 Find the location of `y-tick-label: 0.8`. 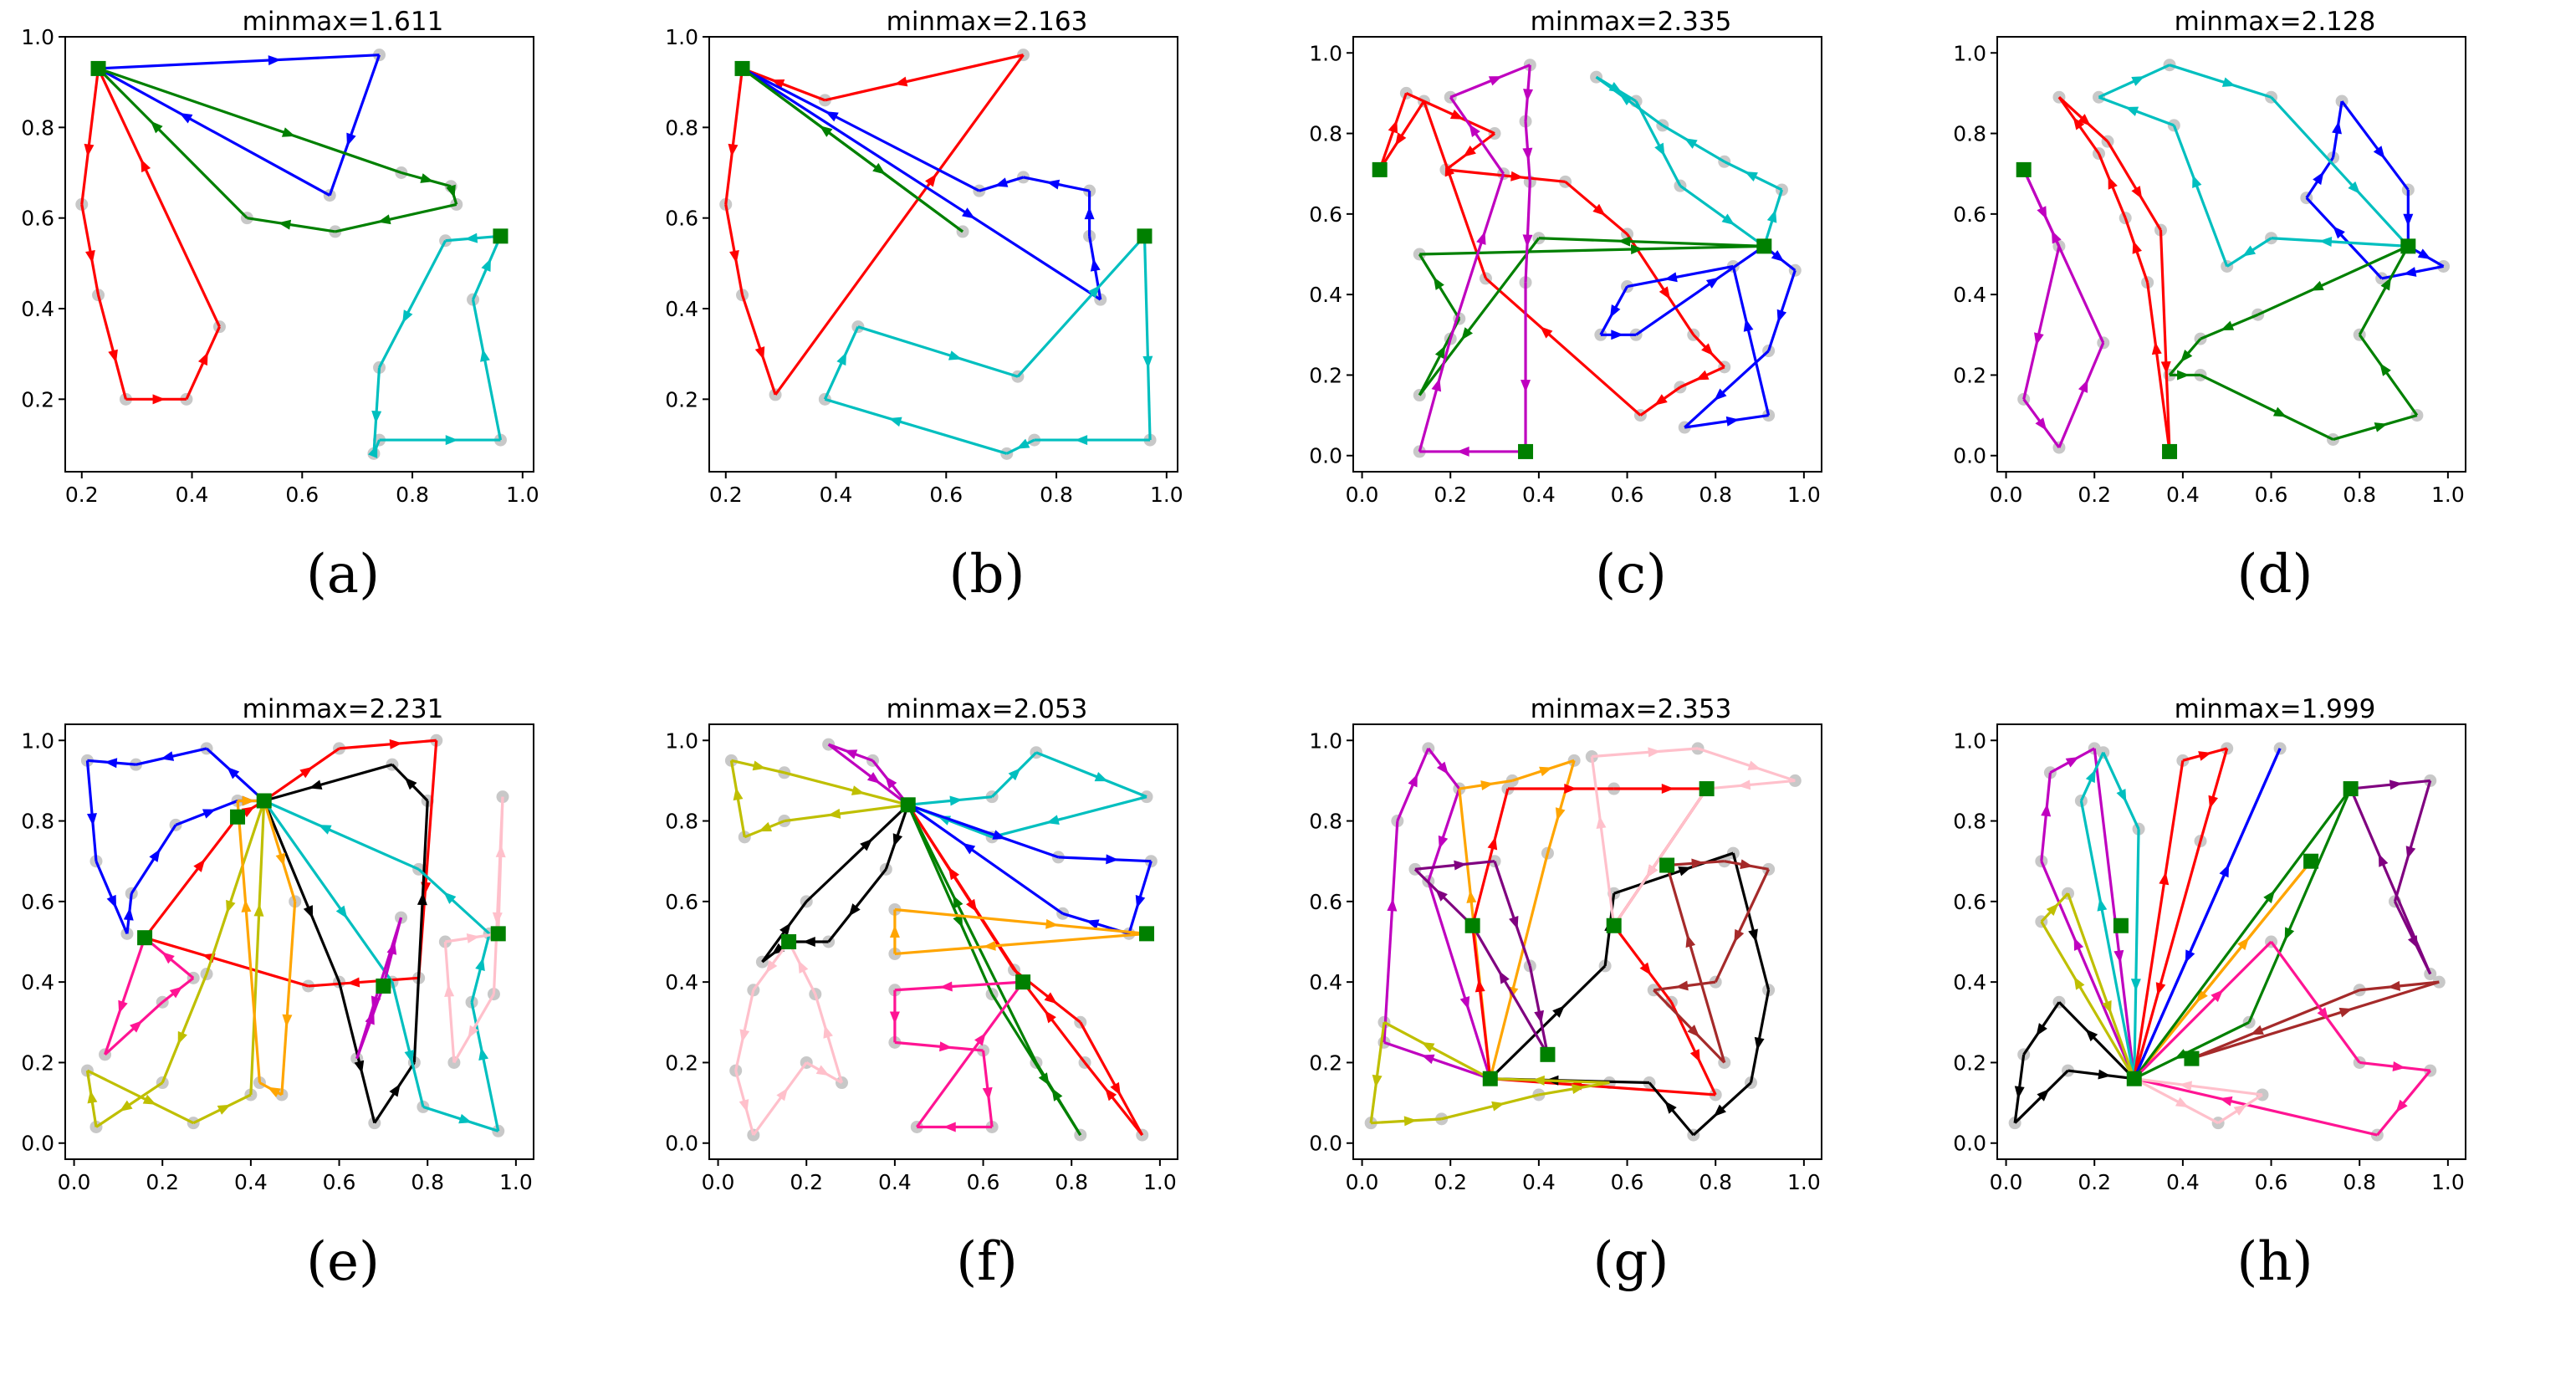

y-tick-label: 0.8 is located at coordinates (1325, 134).